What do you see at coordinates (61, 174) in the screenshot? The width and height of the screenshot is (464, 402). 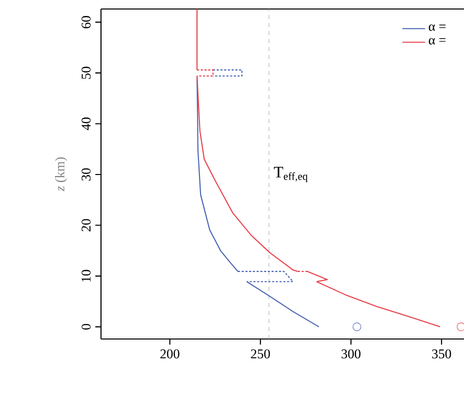 I see `y-axis-title: z (km)` at bounding box center [61, 174].